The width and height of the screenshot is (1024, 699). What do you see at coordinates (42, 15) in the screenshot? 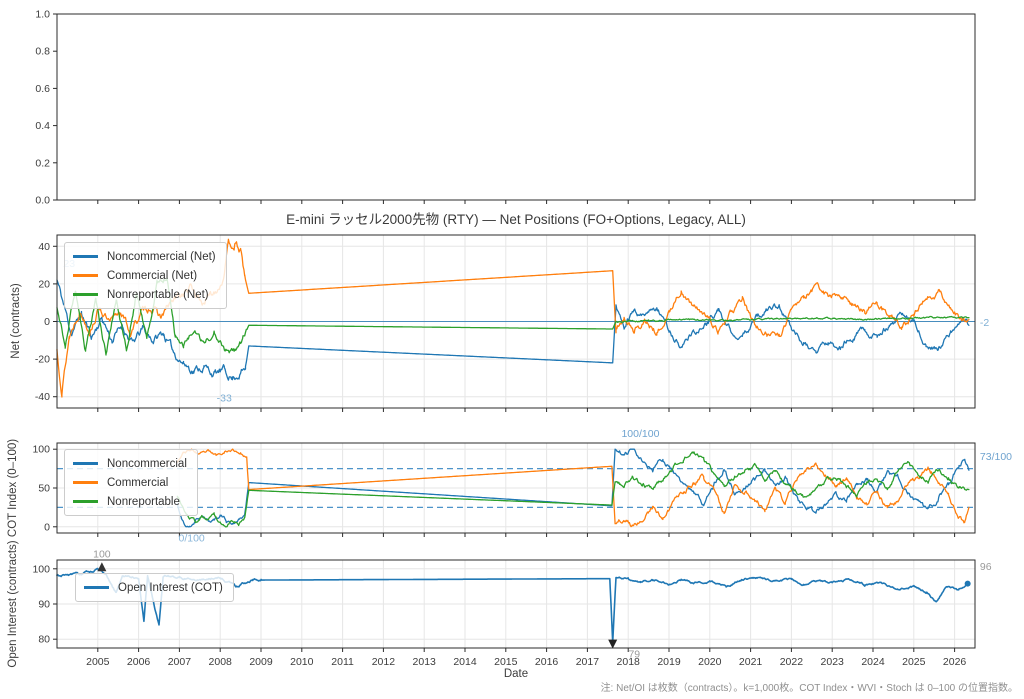
I see `svg-text: 1.0` at bounding box center [42, 15].